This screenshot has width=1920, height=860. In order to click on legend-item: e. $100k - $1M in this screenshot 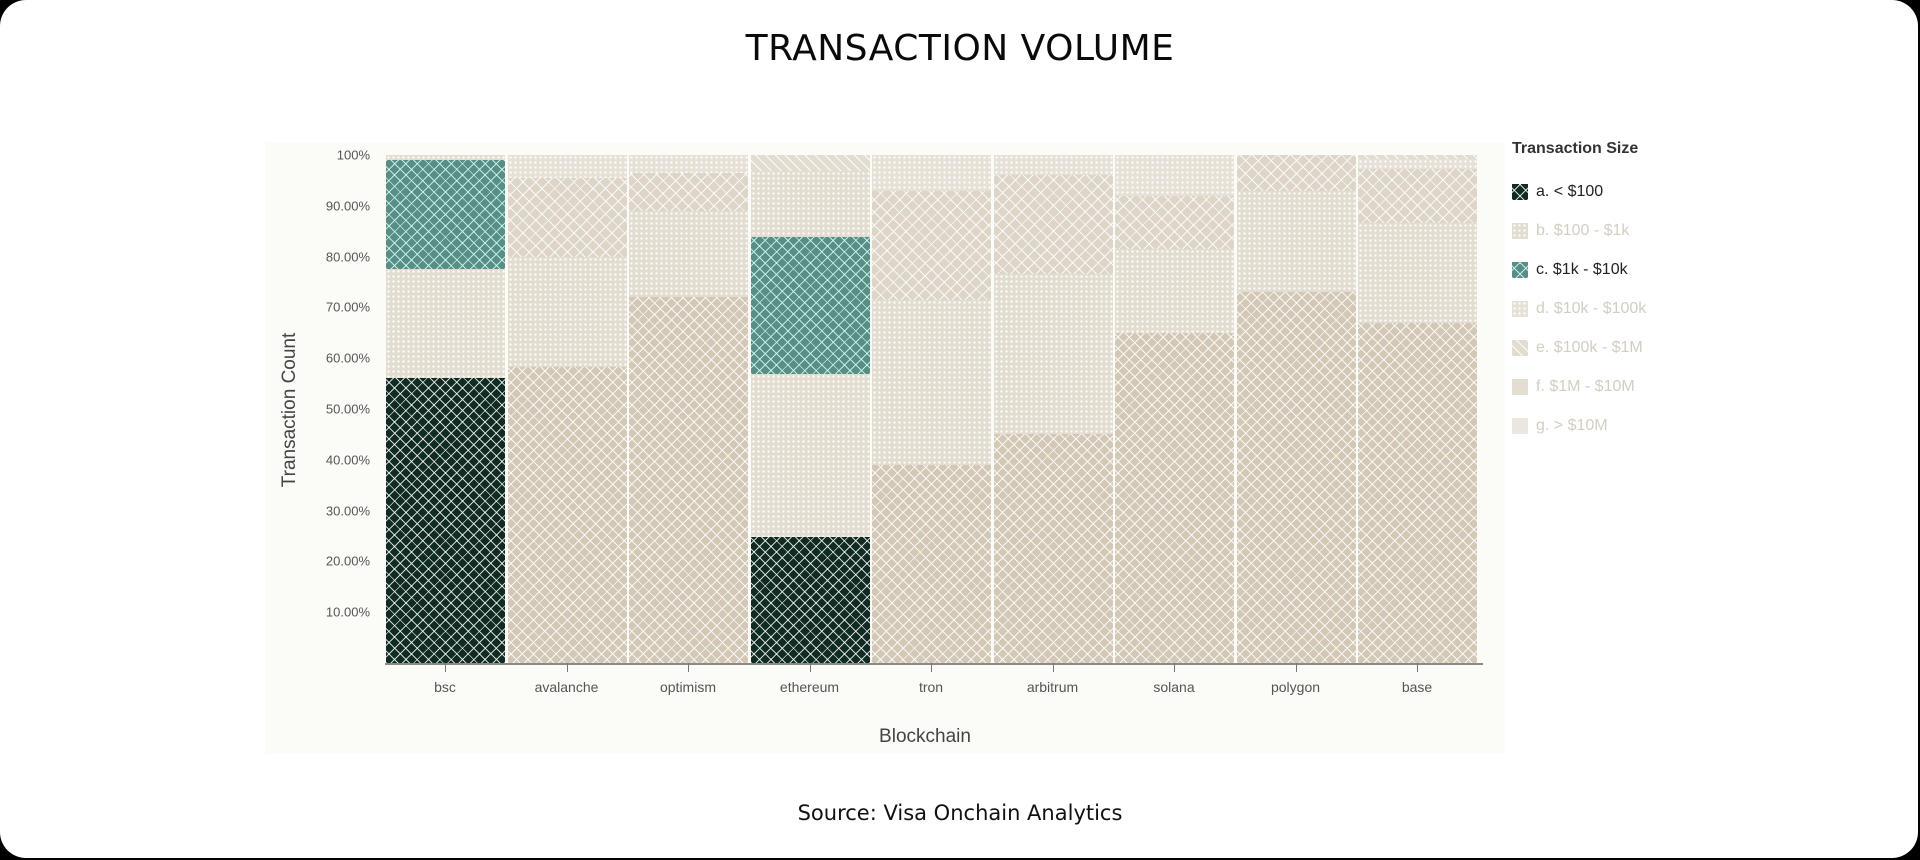, I will do `click(1579, 347)`.